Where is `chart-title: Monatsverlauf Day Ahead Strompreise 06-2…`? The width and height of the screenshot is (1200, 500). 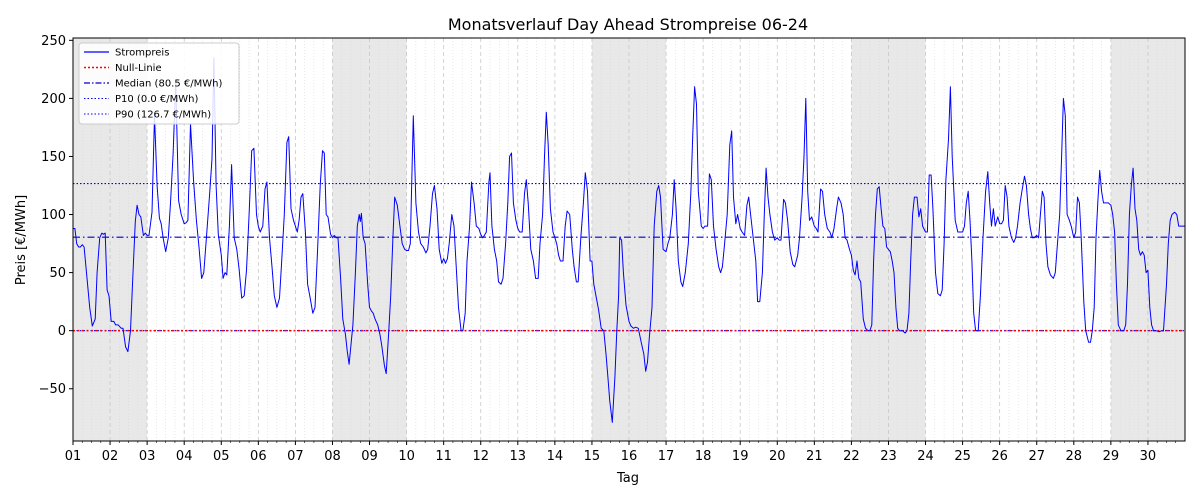
chart-title: Monatsverlauf Day Ahead Strompreise 06-2… is located at coordinates (628, 24).